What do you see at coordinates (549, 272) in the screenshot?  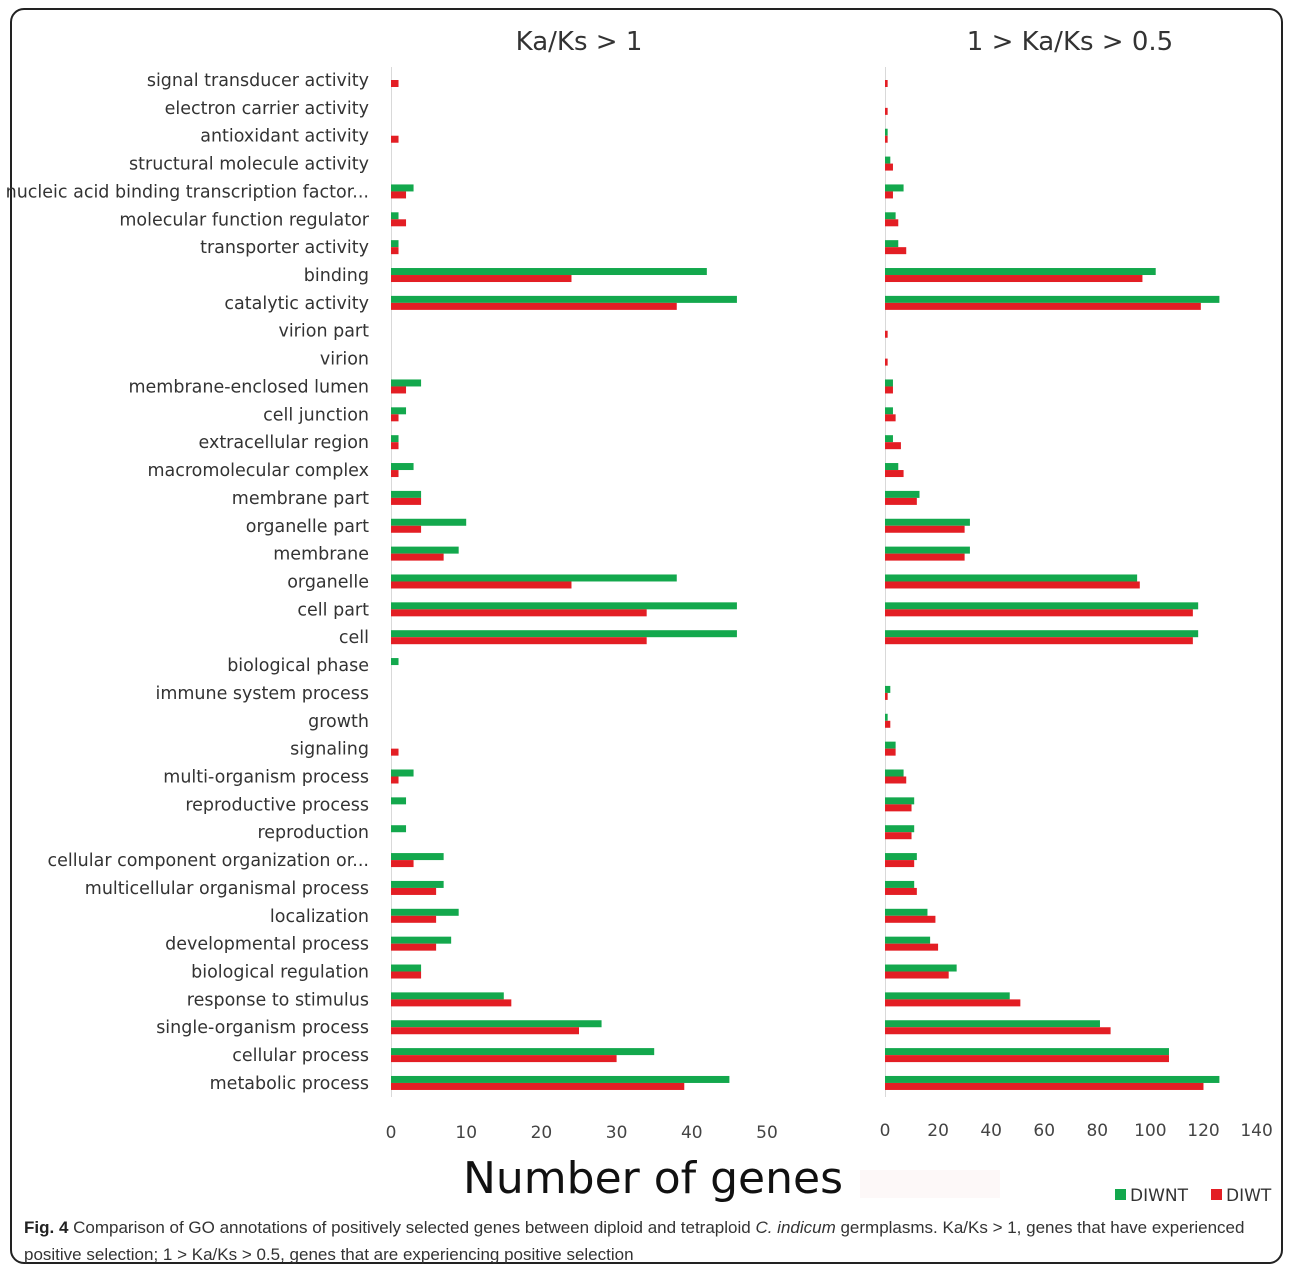 I see `panel-1-bar-diwnt-binding` at bounding box center [549, 272].